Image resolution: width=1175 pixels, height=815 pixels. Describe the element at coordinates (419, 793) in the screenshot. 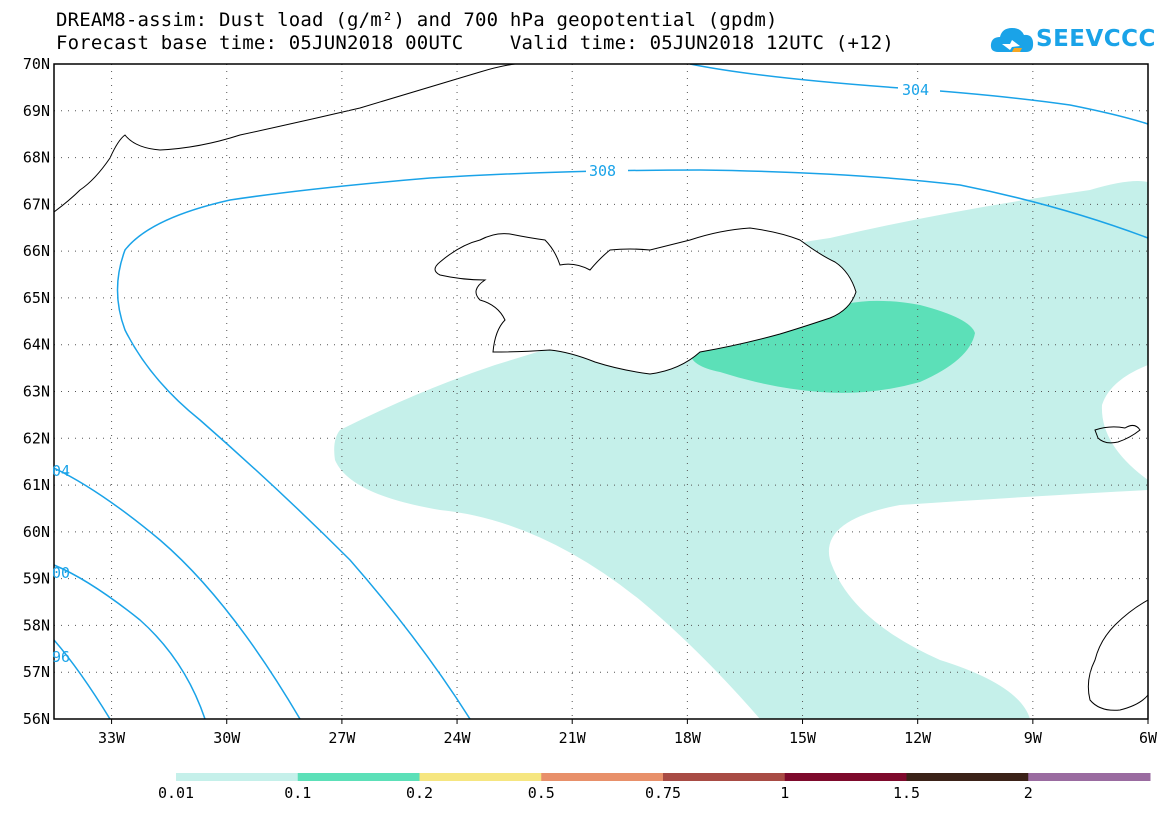

I see `colorbar-label: 0.2` at that location.